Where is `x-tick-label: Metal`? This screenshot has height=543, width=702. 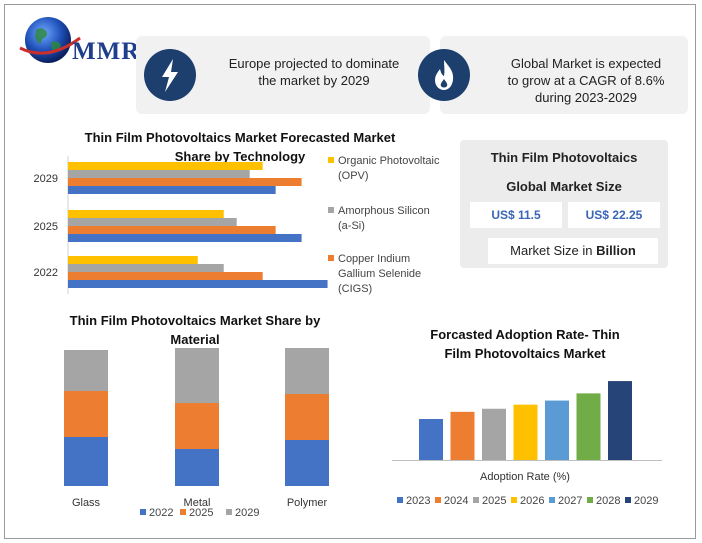 x-tick-label: Metal is located at coordinates (197, 503).